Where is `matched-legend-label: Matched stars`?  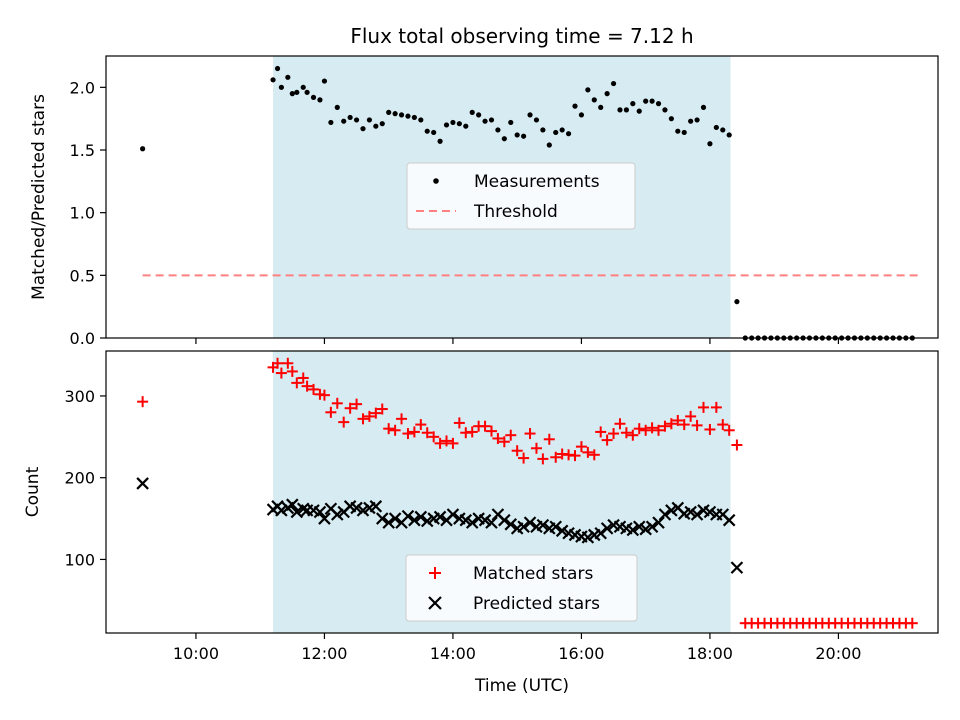
matched-legend-label: Matched stars is located at coordinates (533, 574).